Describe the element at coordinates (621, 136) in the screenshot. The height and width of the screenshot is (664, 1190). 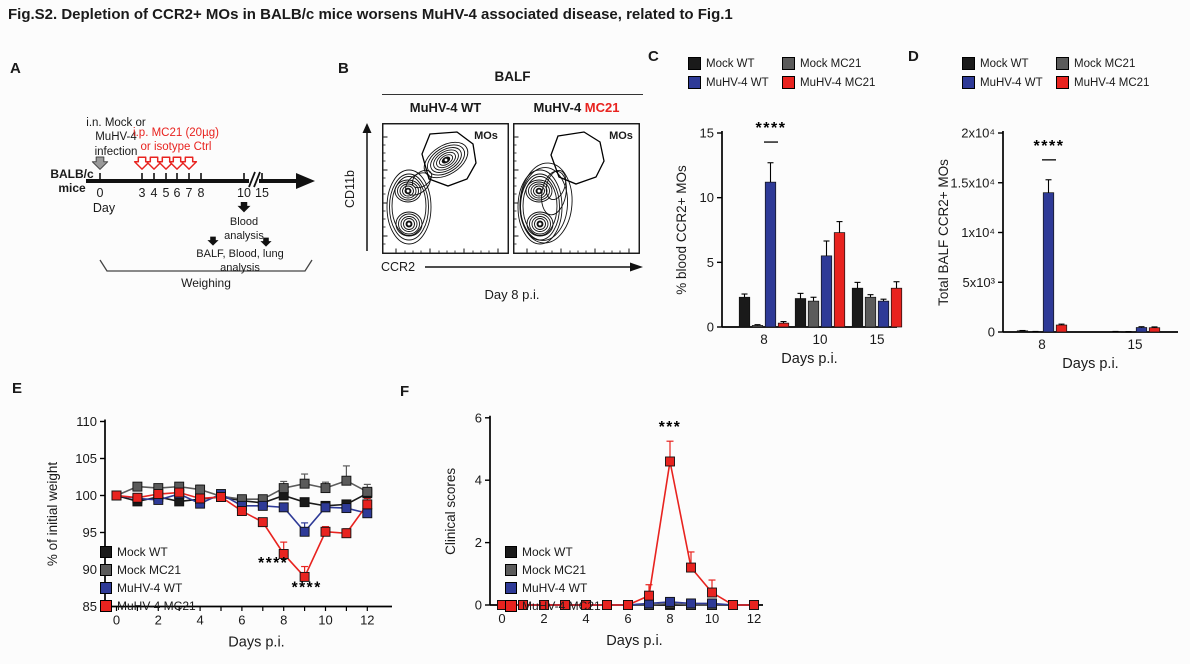
I see `gate-label-mc21: MOs` at that location.